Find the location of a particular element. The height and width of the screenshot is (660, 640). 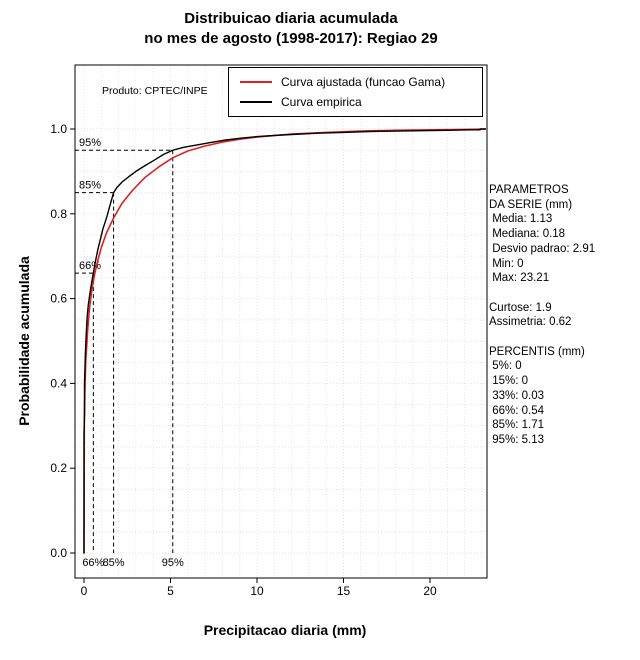

x-tick-label: 20 is located at coordinates (430, 591).